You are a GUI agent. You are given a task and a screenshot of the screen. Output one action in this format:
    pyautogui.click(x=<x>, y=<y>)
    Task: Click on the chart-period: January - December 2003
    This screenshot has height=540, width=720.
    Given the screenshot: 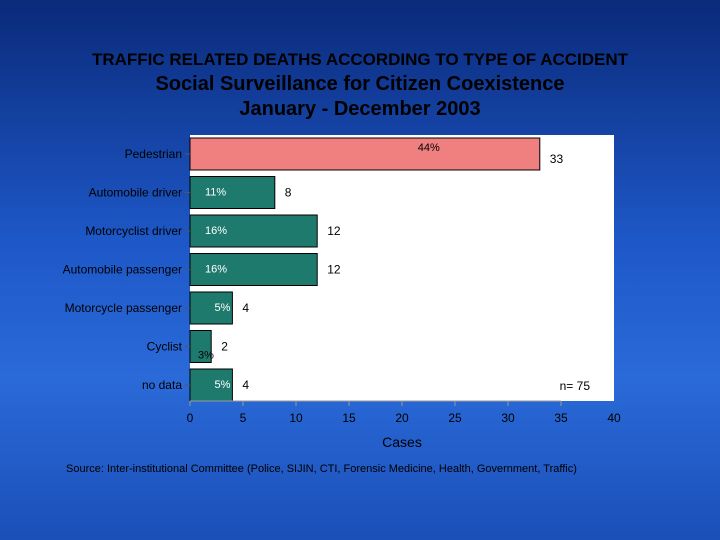 What is the action you would take?
    pyautogui.click(x=360, y=109)
    